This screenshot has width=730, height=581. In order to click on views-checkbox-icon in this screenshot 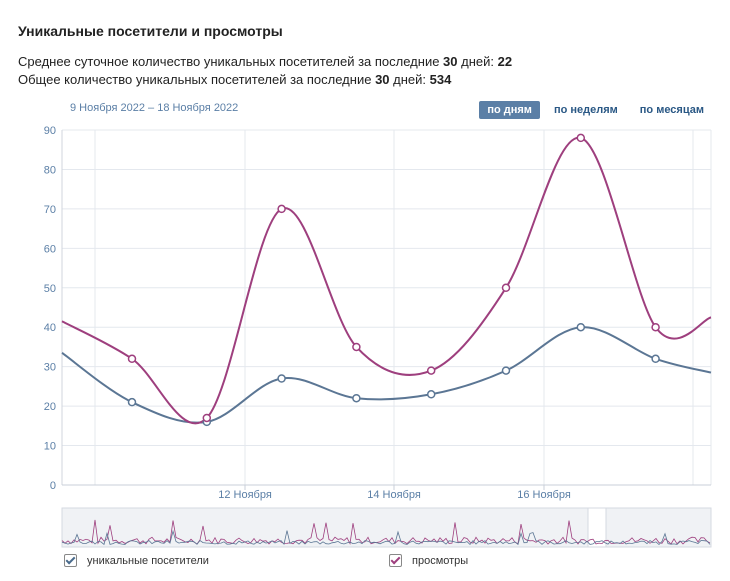, I will do `click(395, 560)`.